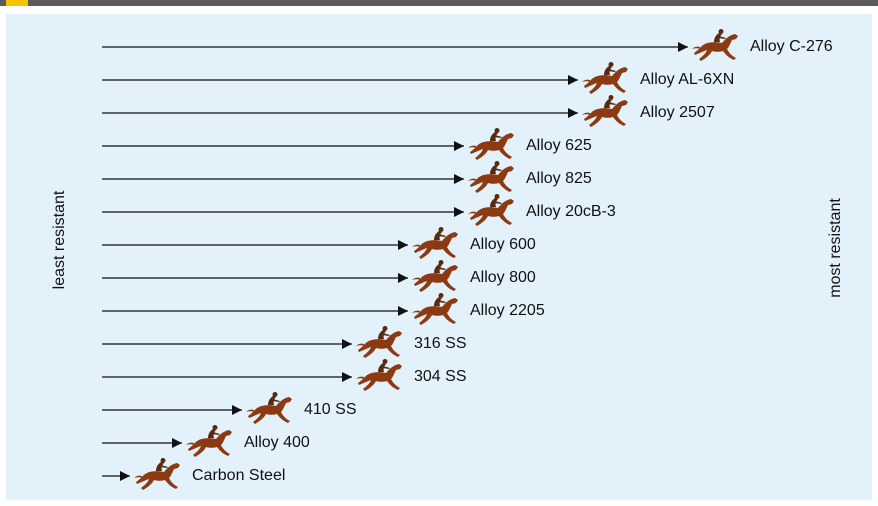 The width and height of the screenshot is (878, 506). I want to click on item-label: Alloy C-276, so click(791, 46).